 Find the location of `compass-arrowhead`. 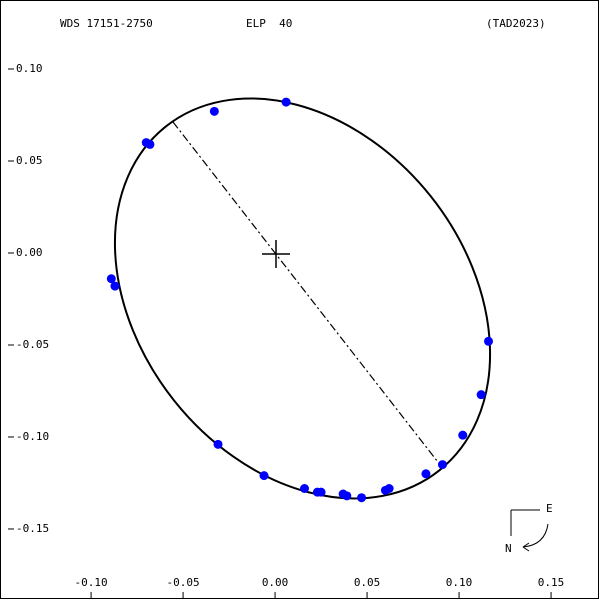

compass-arrowhead is located at coordinates (526, 547).